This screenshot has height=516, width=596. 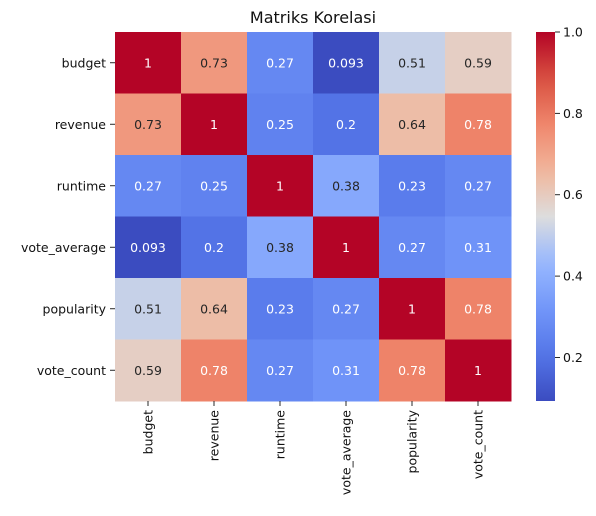 What do you see at coordinates (82, 185) in the screenshot?
I see `y-tick-label-runtime: runtime` at bounding box center [82, 185].